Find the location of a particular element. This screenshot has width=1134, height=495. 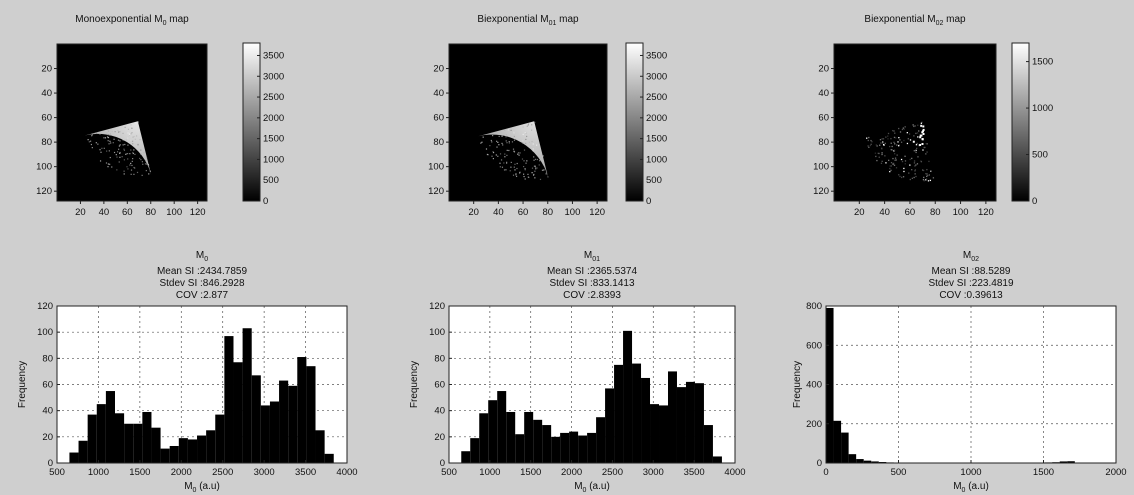

histogram-title-base: M is located at coordinates (200, 255).